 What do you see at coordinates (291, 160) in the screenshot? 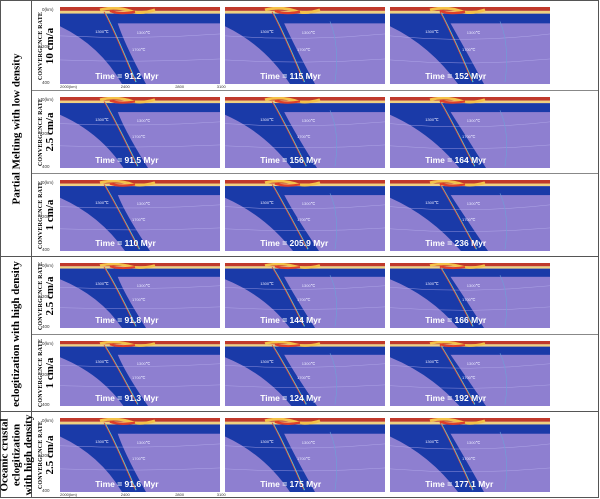
I see `time-label: Time = 156 Myr` at bounding box center [291, 160].